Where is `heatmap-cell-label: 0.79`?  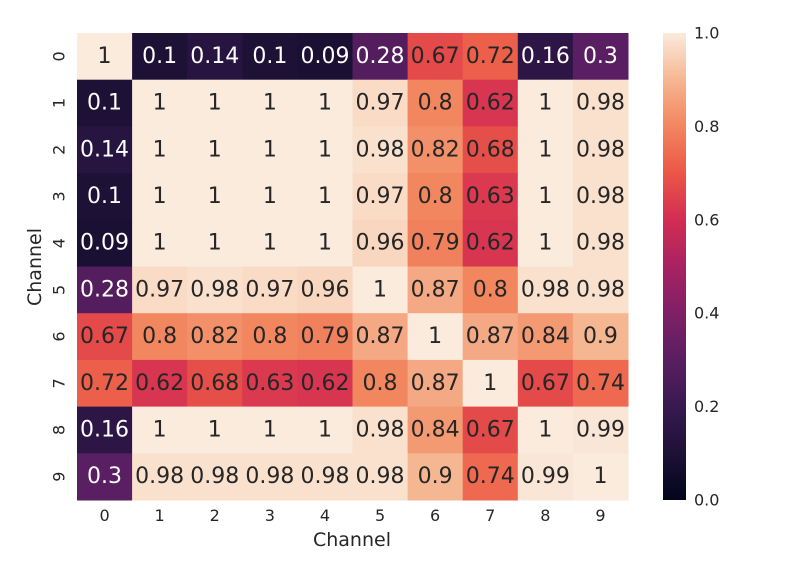
heatmap-cell-label: 0.79 is located at coordinates (324, 336).